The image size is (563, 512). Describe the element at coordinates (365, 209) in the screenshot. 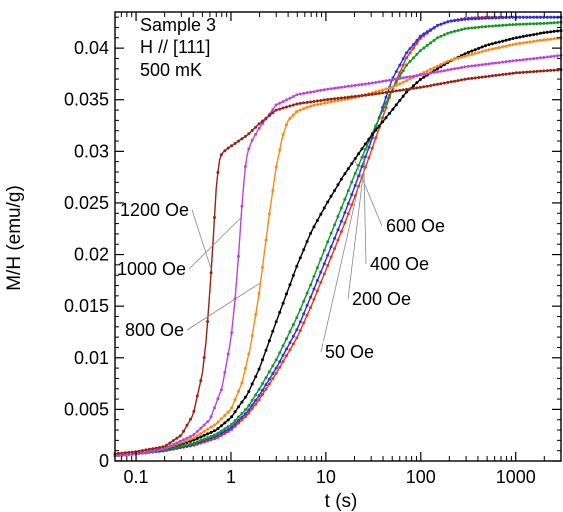

I see `label-leader-line` at that location.